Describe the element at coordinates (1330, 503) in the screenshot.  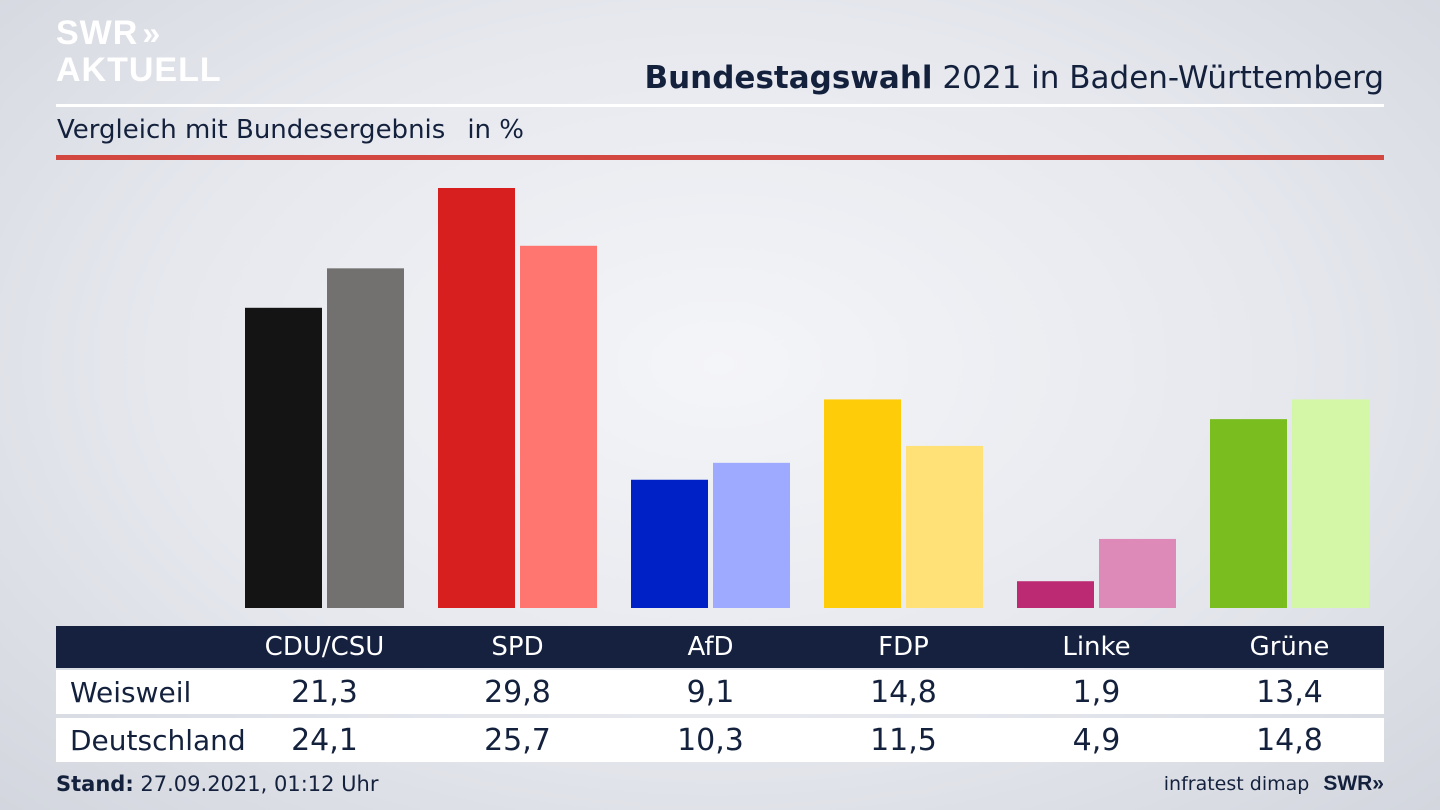
I see `bar-gr-ne-deutschland` at that location.